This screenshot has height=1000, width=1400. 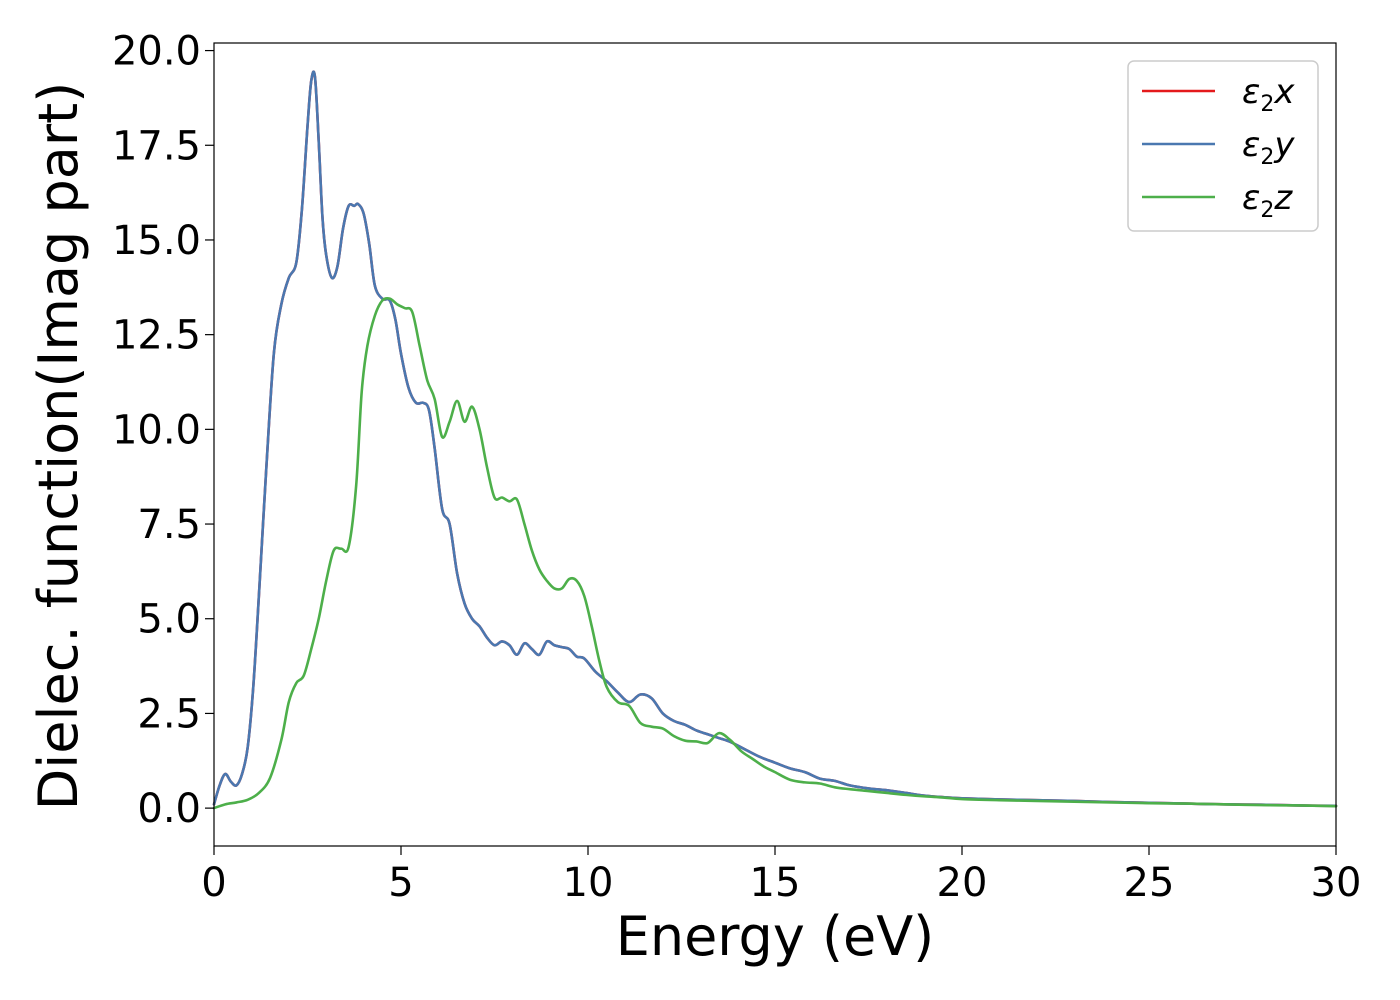 I want to click on x-tick-label: 25, so click(x=1149, y=883).